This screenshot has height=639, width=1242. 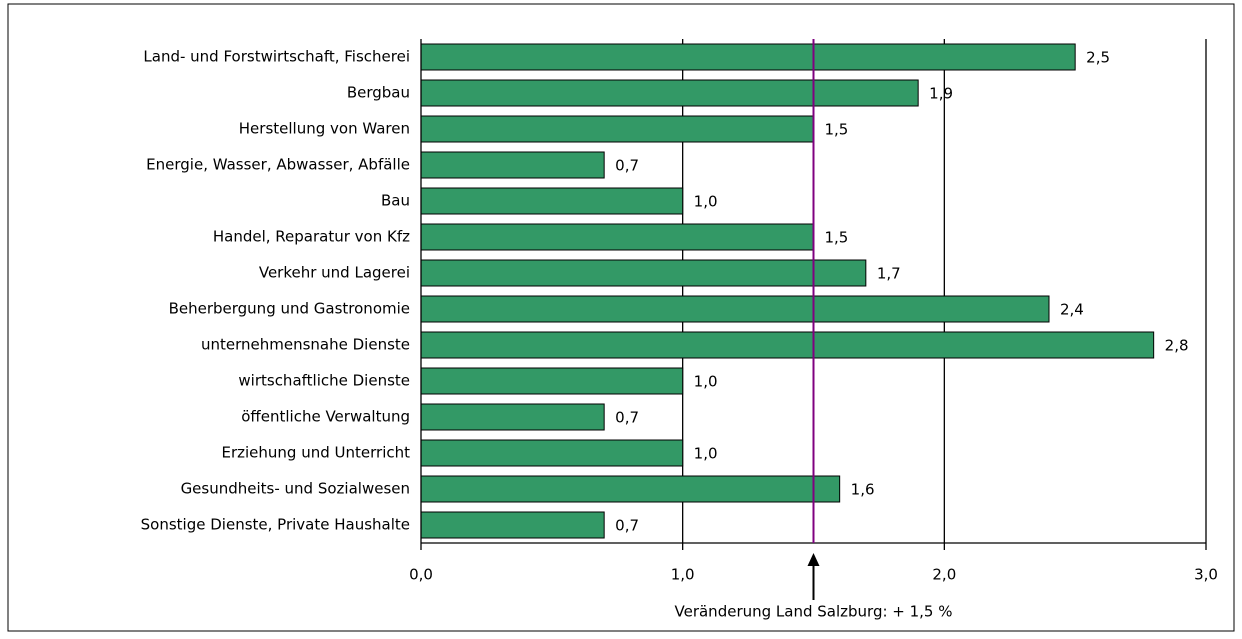 What do you see at coordinates (421, 575) in the screenshot?
I see `x-tick-label: 0,0` at bounding box center [421, 575].